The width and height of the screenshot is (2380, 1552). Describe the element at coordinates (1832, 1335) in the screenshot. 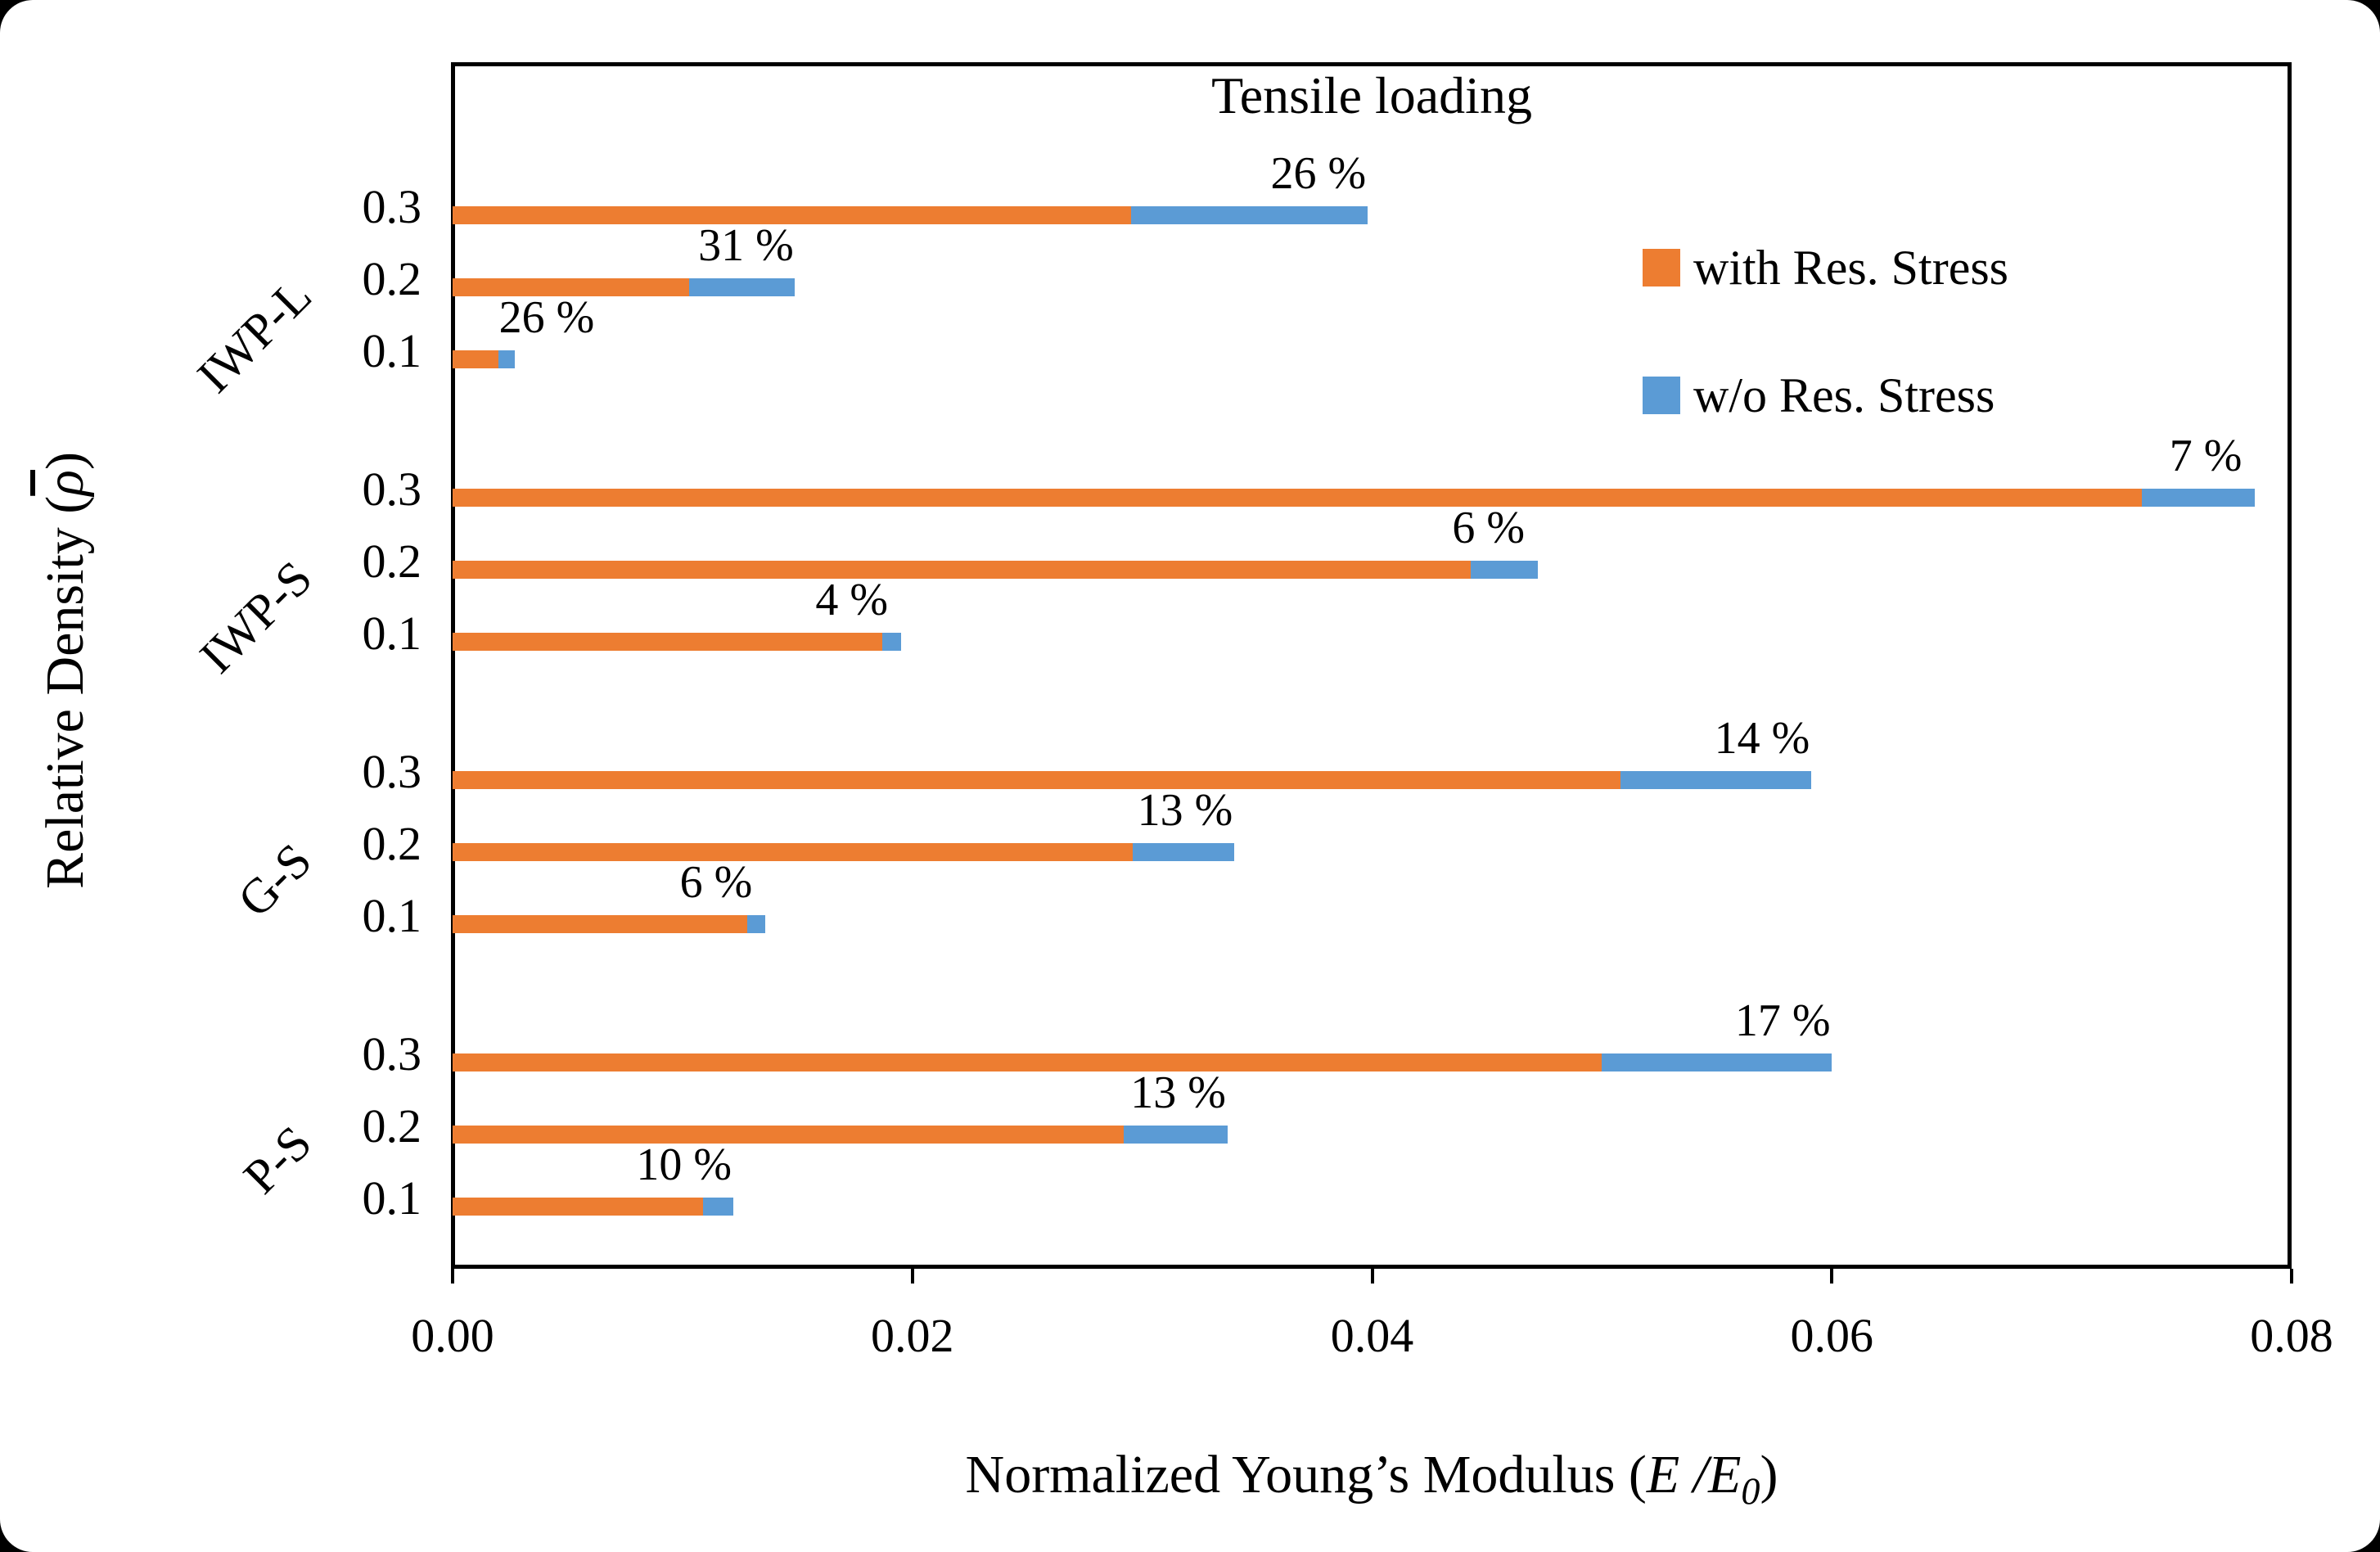

I see `x-tick-label: 0.06` at that location.